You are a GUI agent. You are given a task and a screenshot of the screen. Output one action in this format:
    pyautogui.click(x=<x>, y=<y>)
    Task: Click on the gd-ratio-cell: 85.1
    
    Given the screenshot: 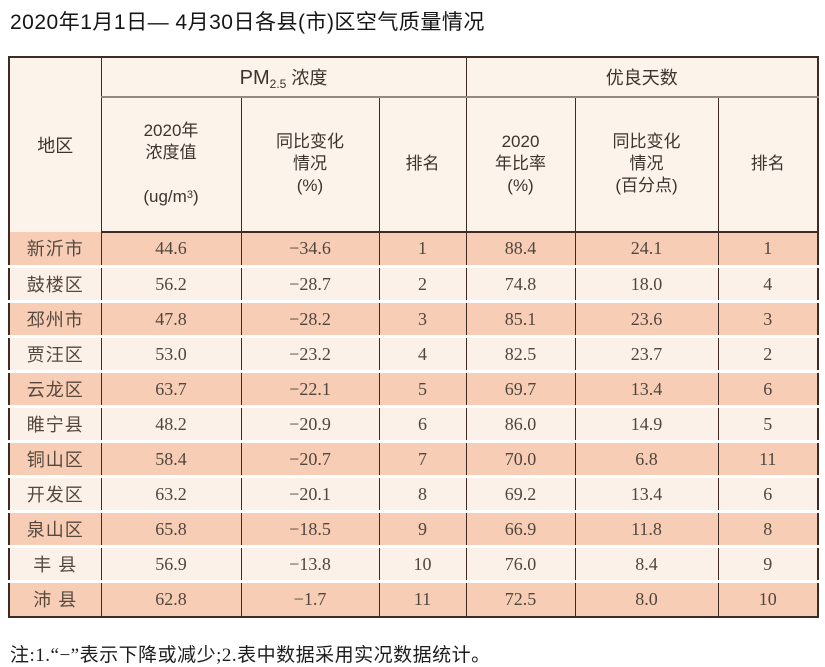 What is the action you would take?
    pyautogui.click(x=520, y=320)
    